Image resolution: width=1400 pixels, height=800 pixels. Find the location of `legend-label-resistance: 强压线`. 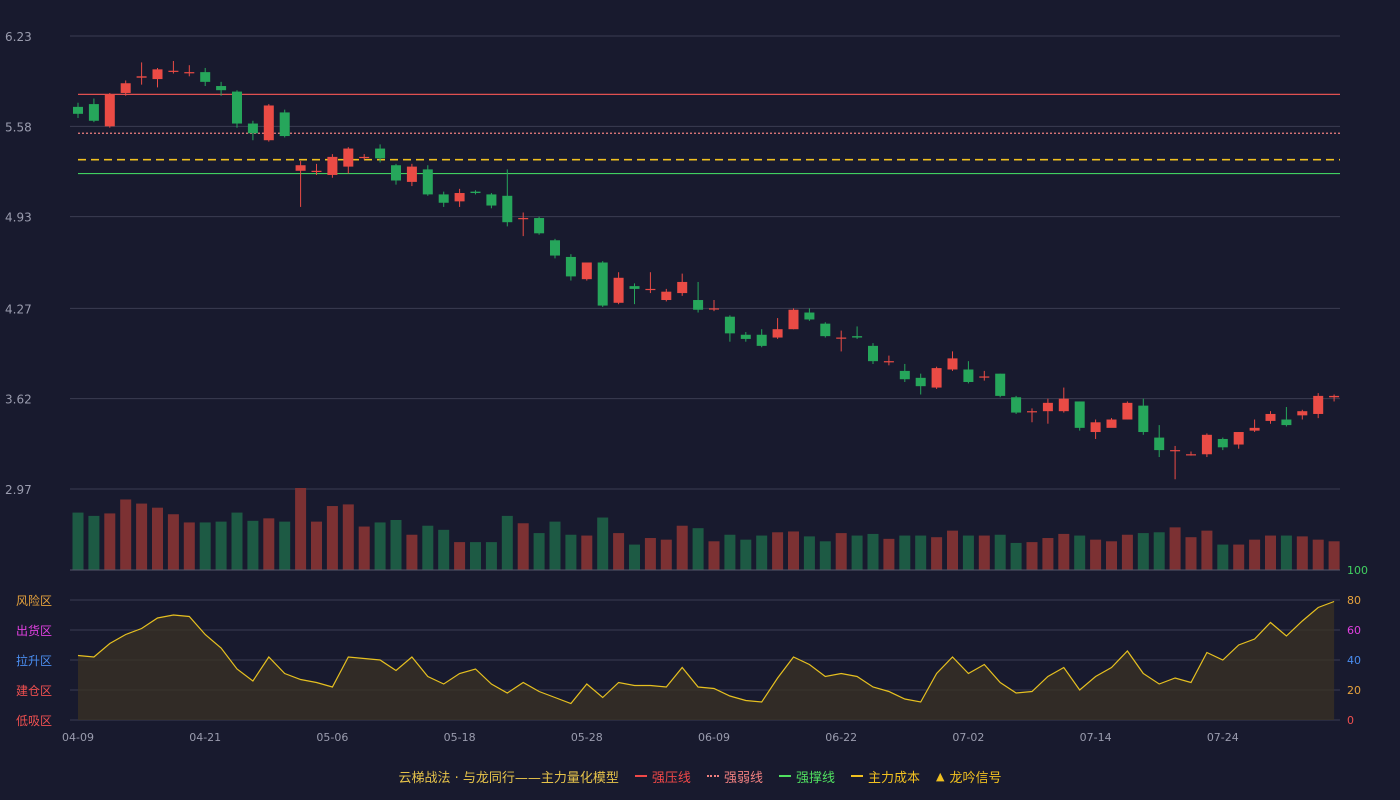

legend-label-resistance: 强压线 is located at coordinates (671, 778).